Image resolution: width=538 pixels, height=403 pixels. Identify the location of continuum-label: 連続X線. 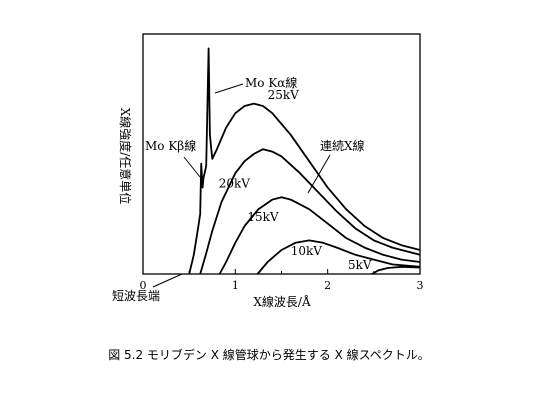
(342, 145).